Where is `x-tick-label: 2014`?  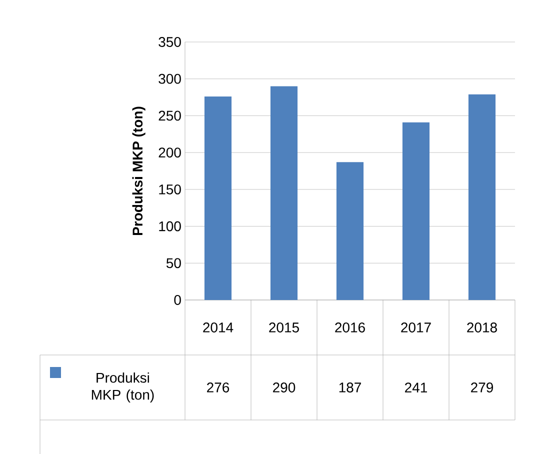
x-tick-label: 2014 is located at coordinates (218, 327).